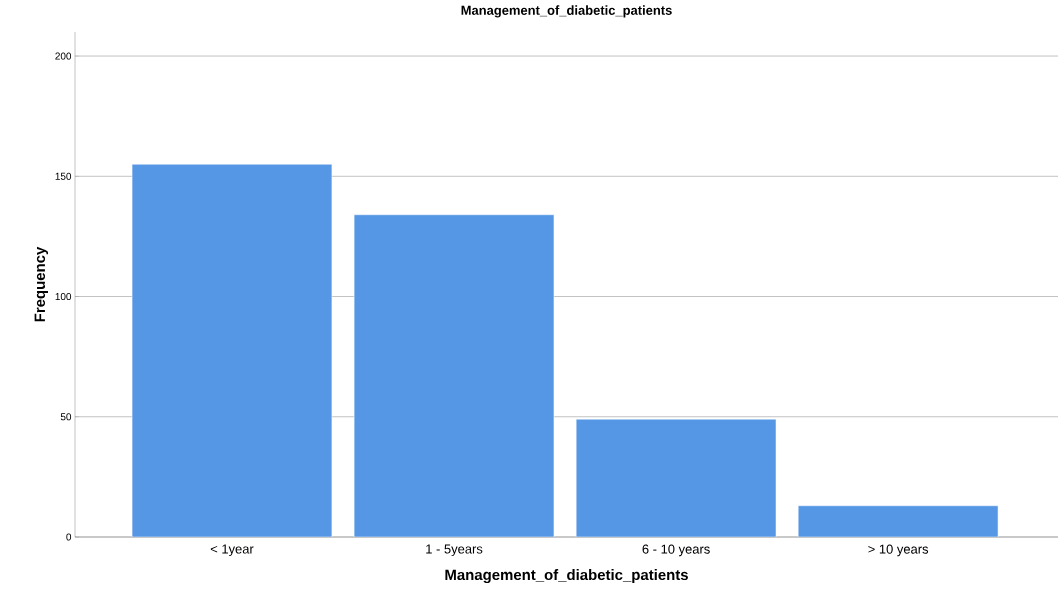 The height and width of the screenshot is (611, 1061). What do you see at coordinates (676, 550) in the screenshot?
I see `x-tick-label: 6 - 10 years` at bounding box center [676, 550].